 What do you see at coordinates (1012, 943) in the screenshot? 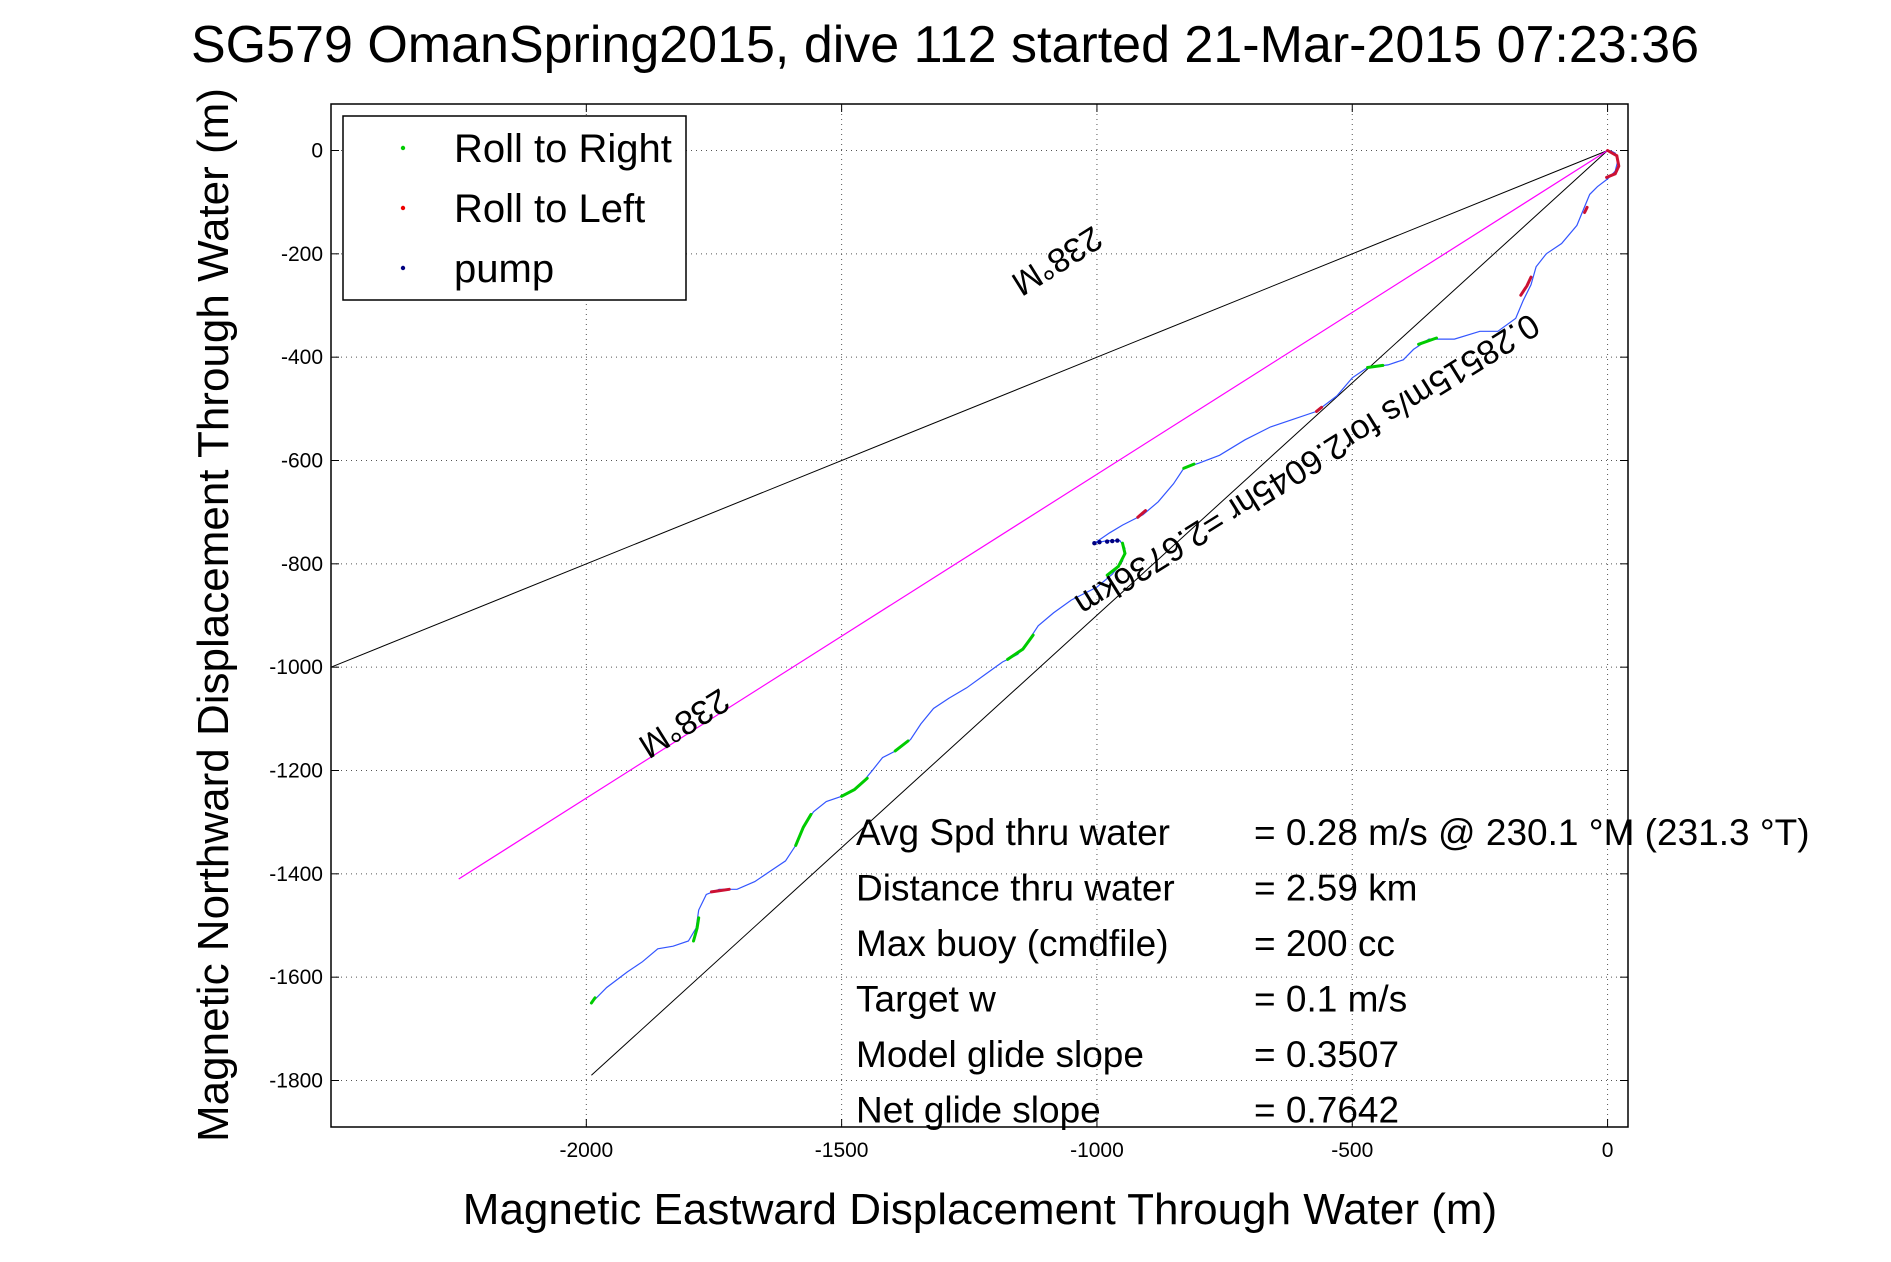
I see `note-label: Max buoy (cmdfile)` at bounding box center [1012, 943].